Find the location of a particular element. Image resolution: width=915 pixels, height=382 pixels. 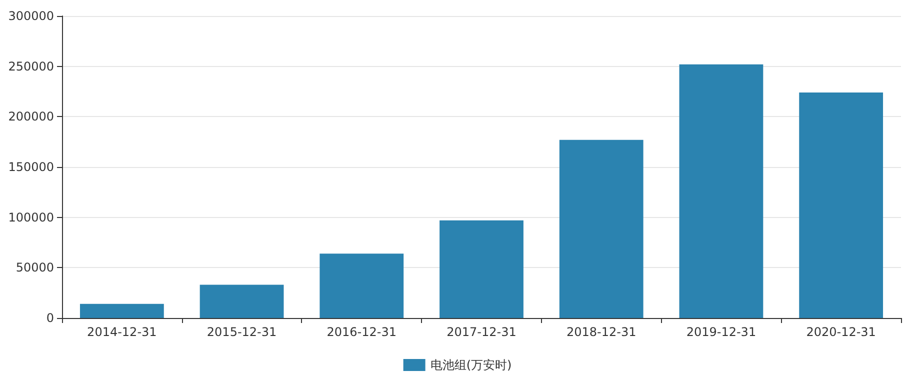

y-tick-label: 200000 is located at coordinates (31, 117).